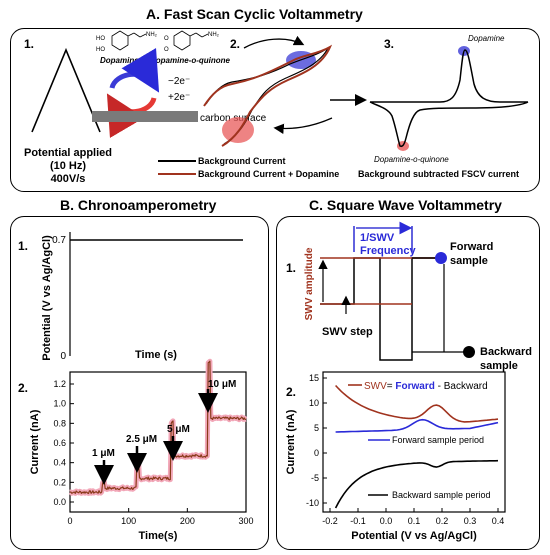 This screenshot has width=550, height=555. I want to click on panel-c-title: C. Square Wave Voltammetry, so click(405, 205).